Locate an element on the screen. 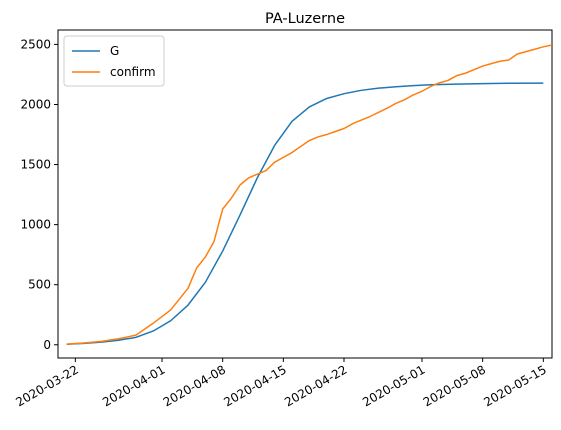 The image size is (561, 430). y-tick-label-3: 1500 is located at coordinates (35, 165).